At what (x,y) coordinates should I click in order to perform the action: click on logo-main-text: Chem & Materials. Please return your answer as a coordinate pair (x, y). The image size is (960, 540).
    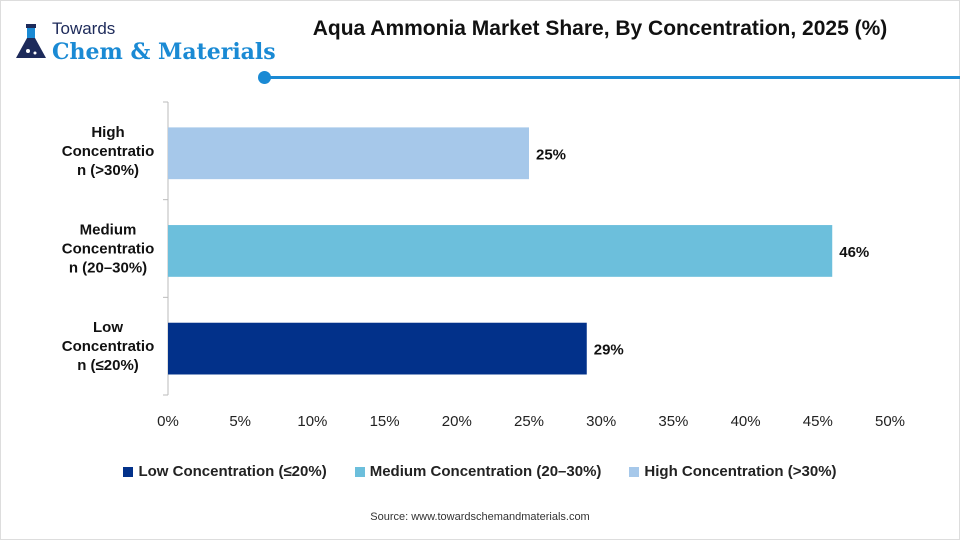
    Looking at the image, I should click on (164, 52).